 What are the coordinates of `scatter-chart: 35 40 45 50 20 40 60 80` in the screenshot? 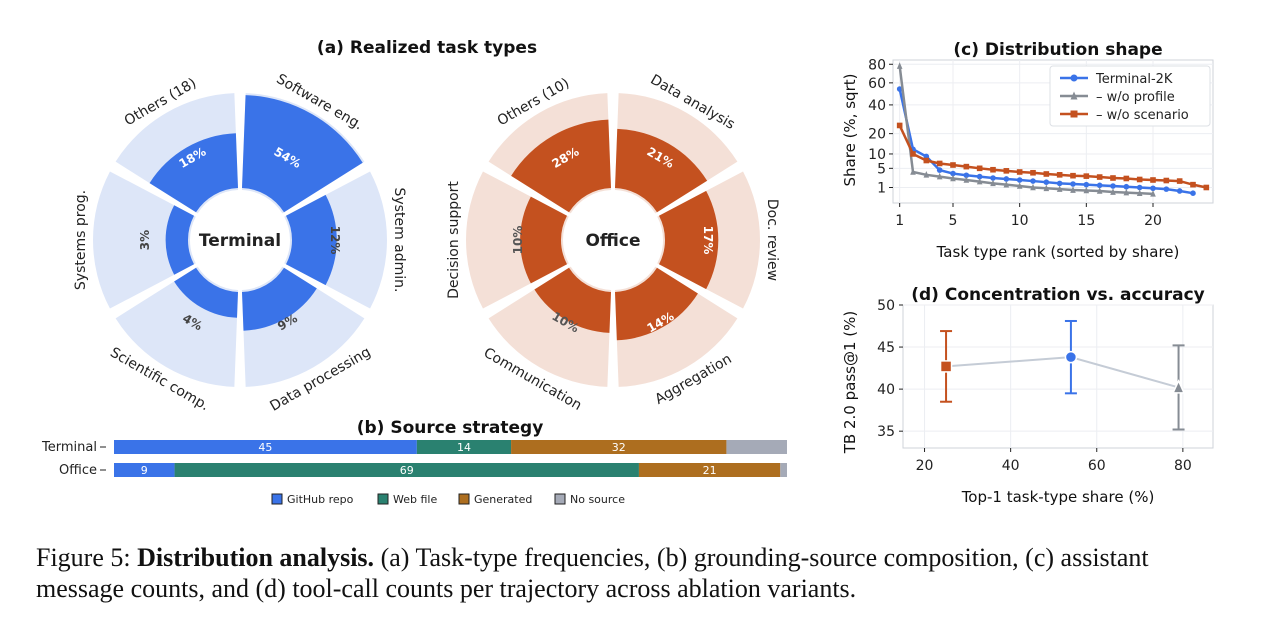 It's located at (1045, 386).